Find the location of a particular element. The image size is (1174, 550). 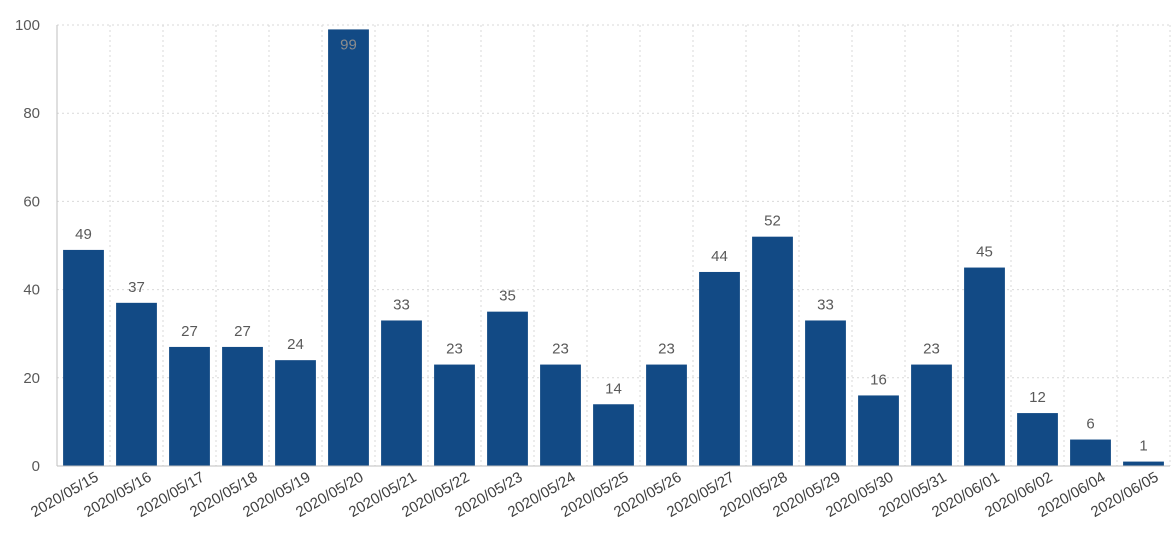

data-label: 24 is located at coordinates (295, 344).